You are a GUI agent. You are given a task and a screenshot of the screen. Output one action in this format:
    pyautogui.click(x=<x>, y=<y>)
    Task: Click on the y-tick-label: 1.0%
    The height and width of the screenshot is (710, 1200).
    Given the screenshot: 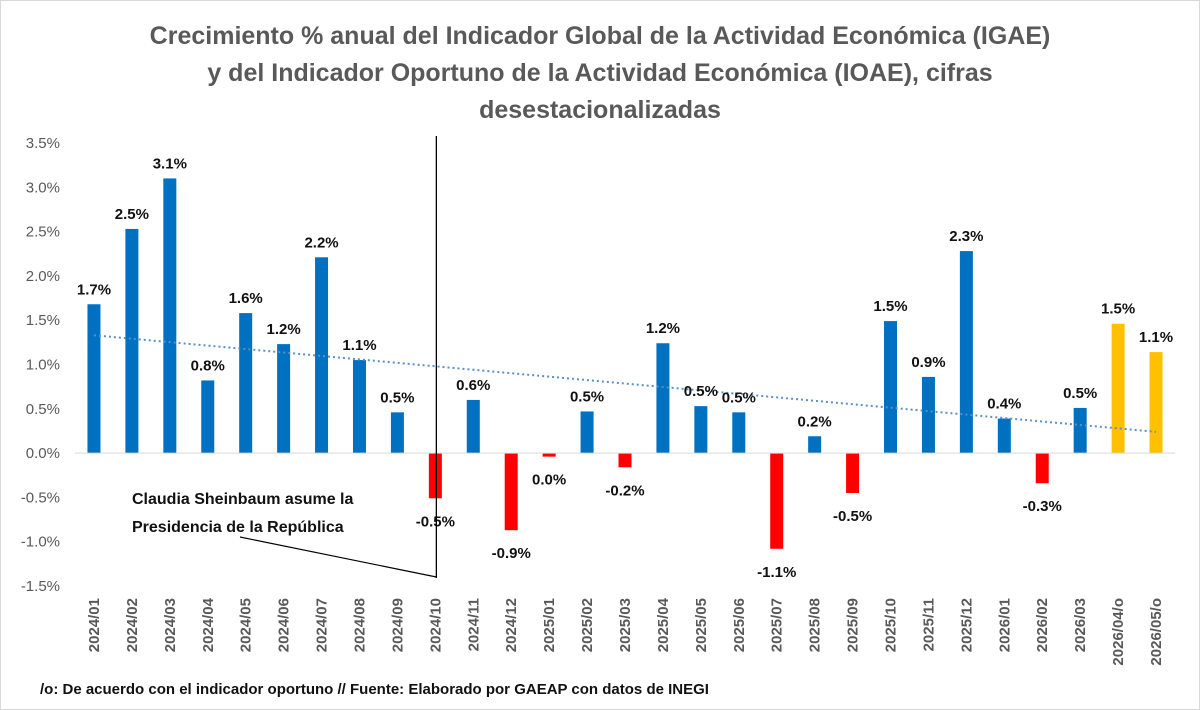 What is the action you would take?
    pyautogui.click(x=43, y=365)
    